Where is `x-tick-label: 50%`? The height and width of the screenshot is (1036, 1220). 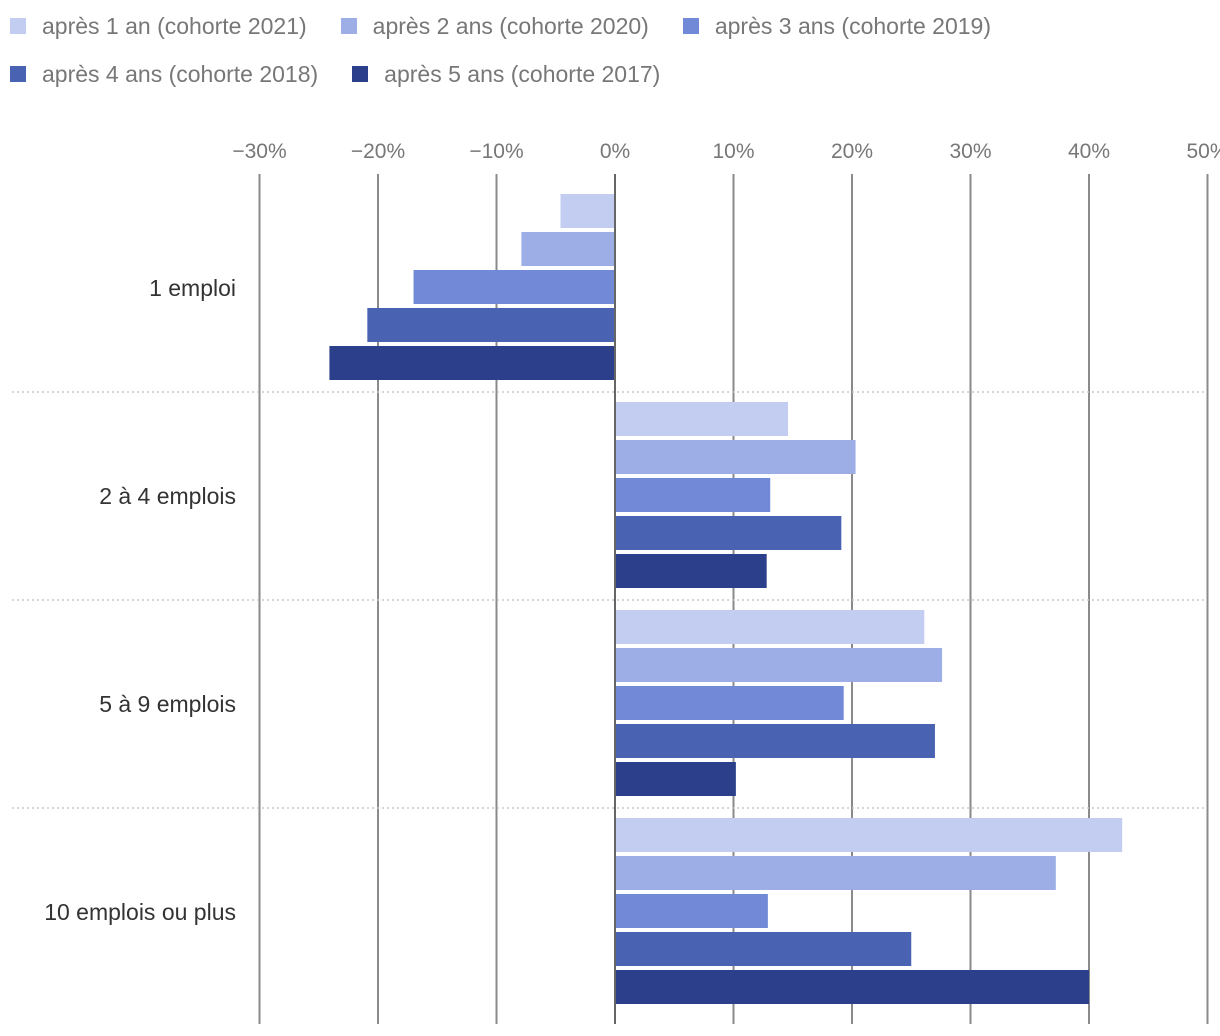 x-tick-label: 50% is located at coordinates (1203, 151).